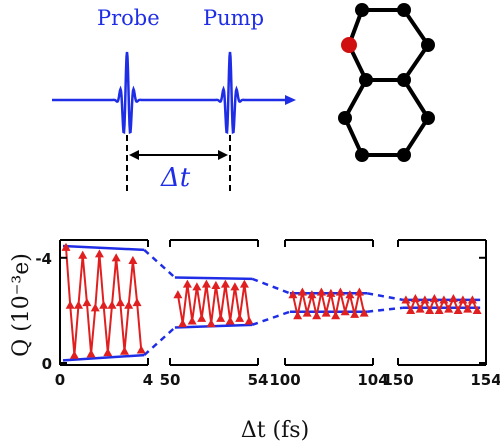 The height and width of the screenshot is (444, 500). I want to click on x-tick-label: 100, so click(284, 380).